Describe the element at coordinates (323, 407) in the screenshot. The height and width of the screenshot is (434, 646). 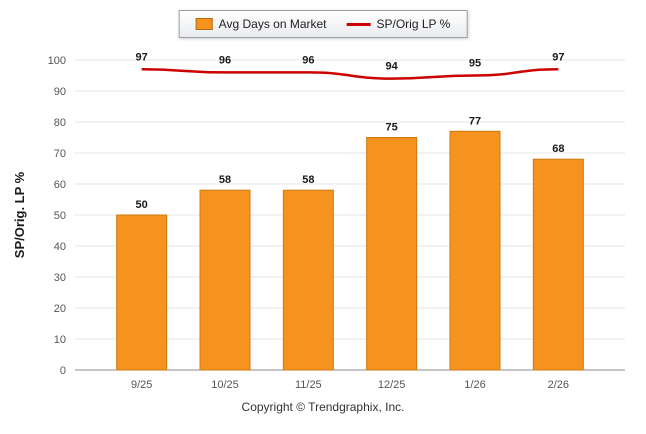
I see `copyright-text: Copyright © Trendgraphix, Inc.` at that location.